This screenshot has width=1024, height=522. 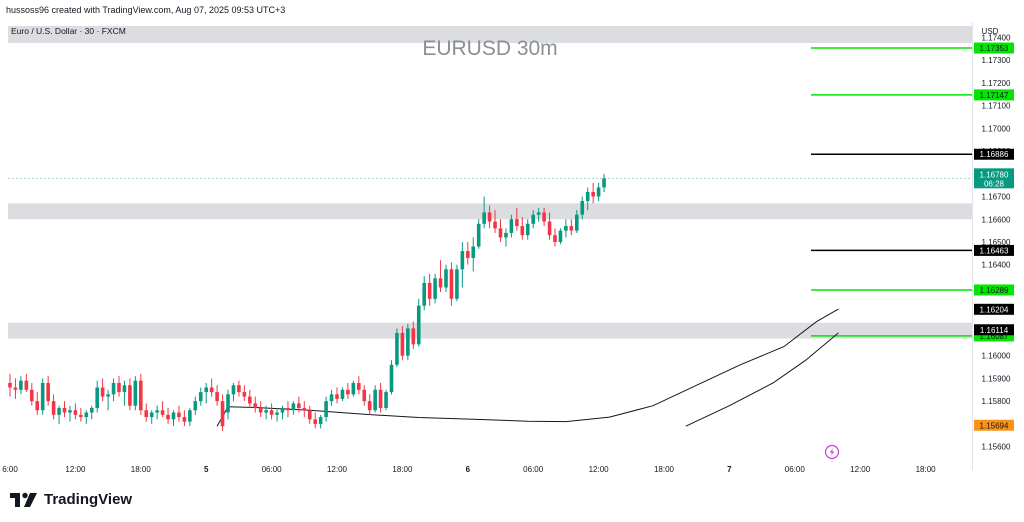 What do you see at coordinates (994, 95) in the screenshot?
I see `level-price-tag: 1.17147` at bounding box center [994, 95].